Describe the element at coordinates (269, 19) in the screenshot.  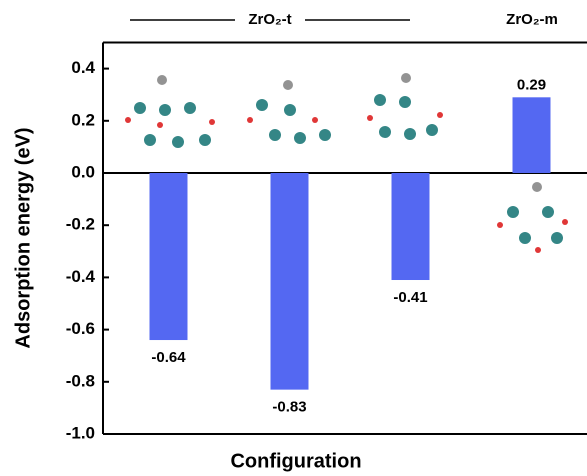
I see `group-label: ZrO₂-t` at that location.